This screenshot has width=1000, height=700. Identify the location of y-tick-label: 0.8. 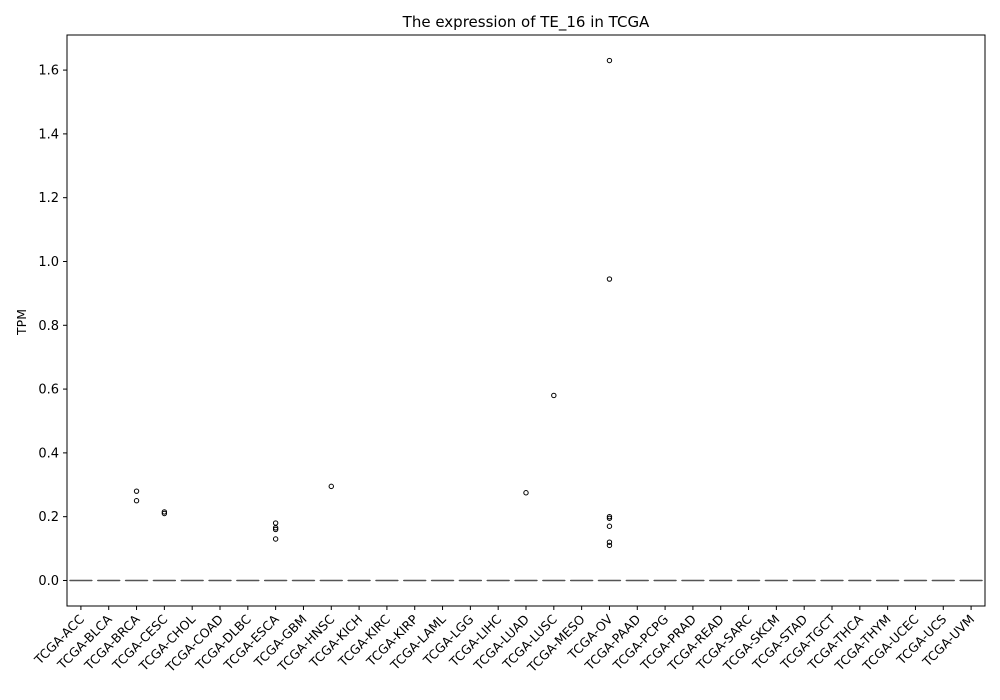
(48, 326).